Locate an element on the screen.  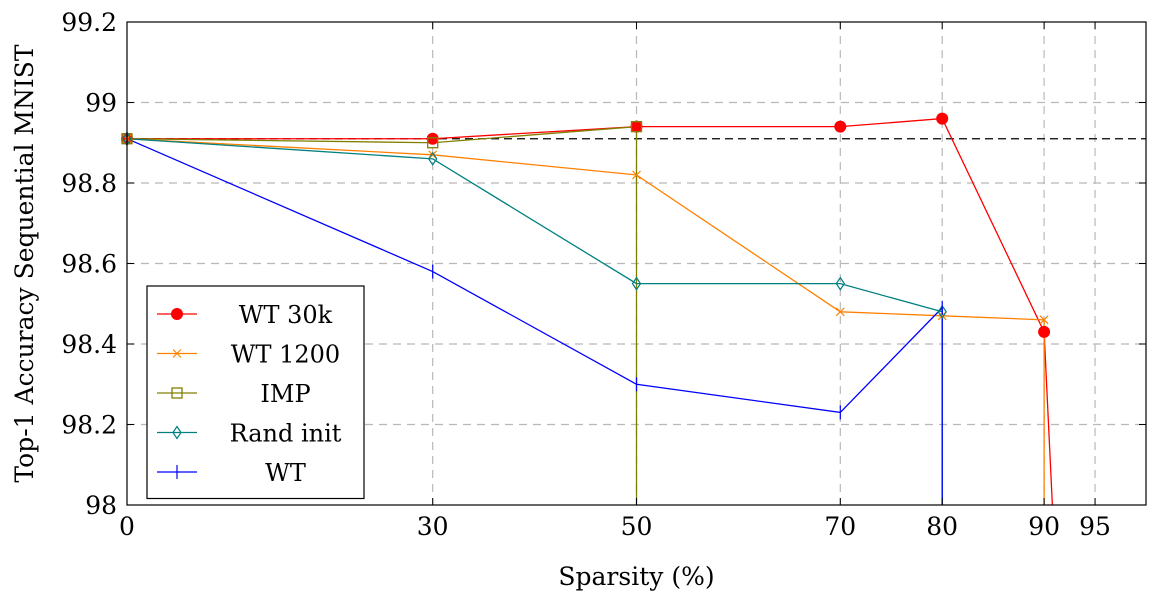
legend-label-wt: WT is located at coordinates (285, 473).